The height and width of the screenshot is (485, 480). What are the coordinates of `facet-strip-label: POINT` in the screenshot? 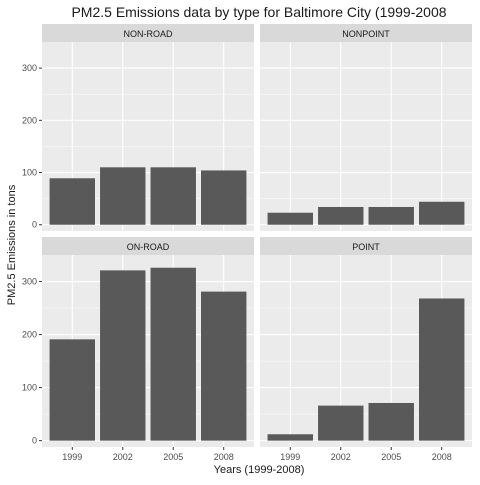 It's located at (366, 247).